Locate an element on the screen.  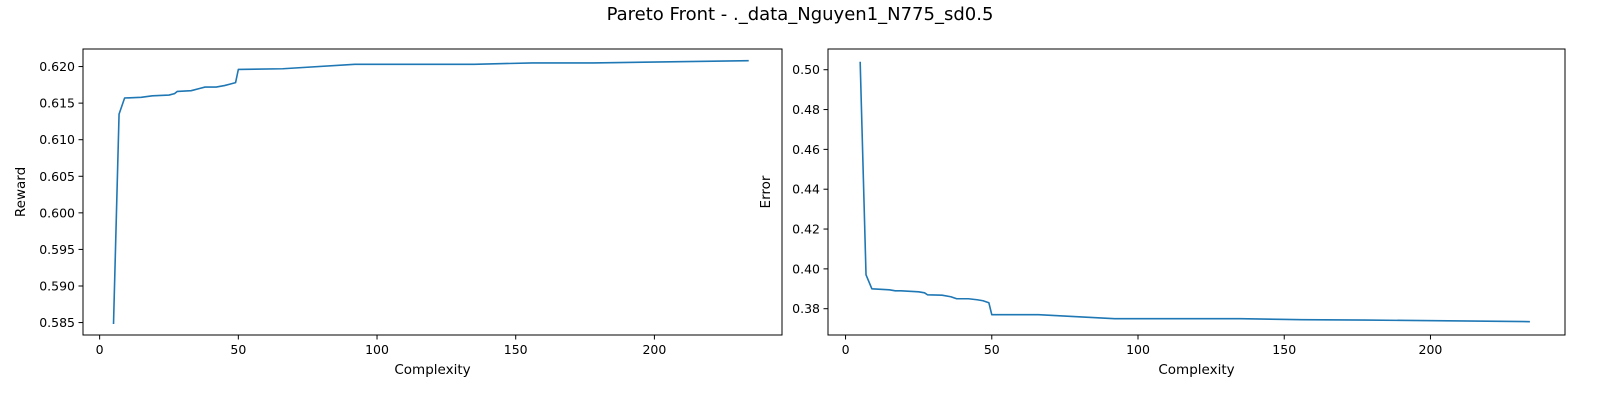
chart-2-x-tick-label: 100 is located at coordinates (1138, 349).